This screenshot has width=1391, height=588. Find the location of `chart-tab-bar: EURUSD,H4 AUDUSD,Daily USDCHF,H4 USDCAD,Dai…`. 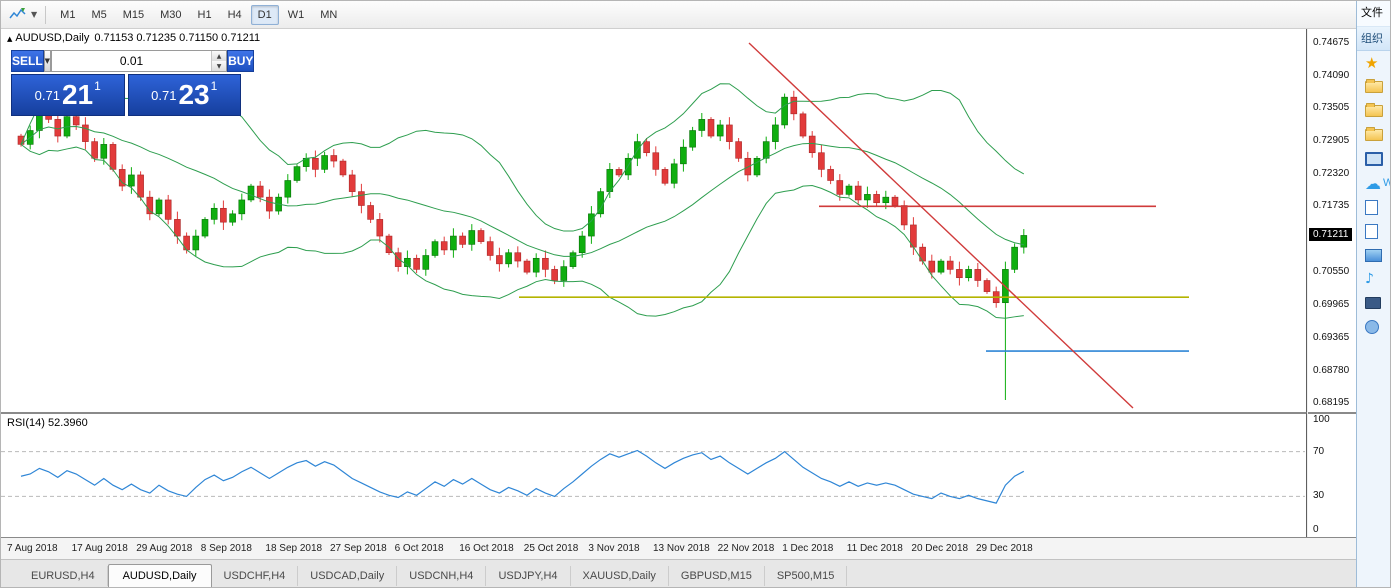

chart-tab-bar: EURUSD,H4 AUDUSD,Daily USDCHF,H4 USDCAD,Dai… is located at coordinates (678, 573).